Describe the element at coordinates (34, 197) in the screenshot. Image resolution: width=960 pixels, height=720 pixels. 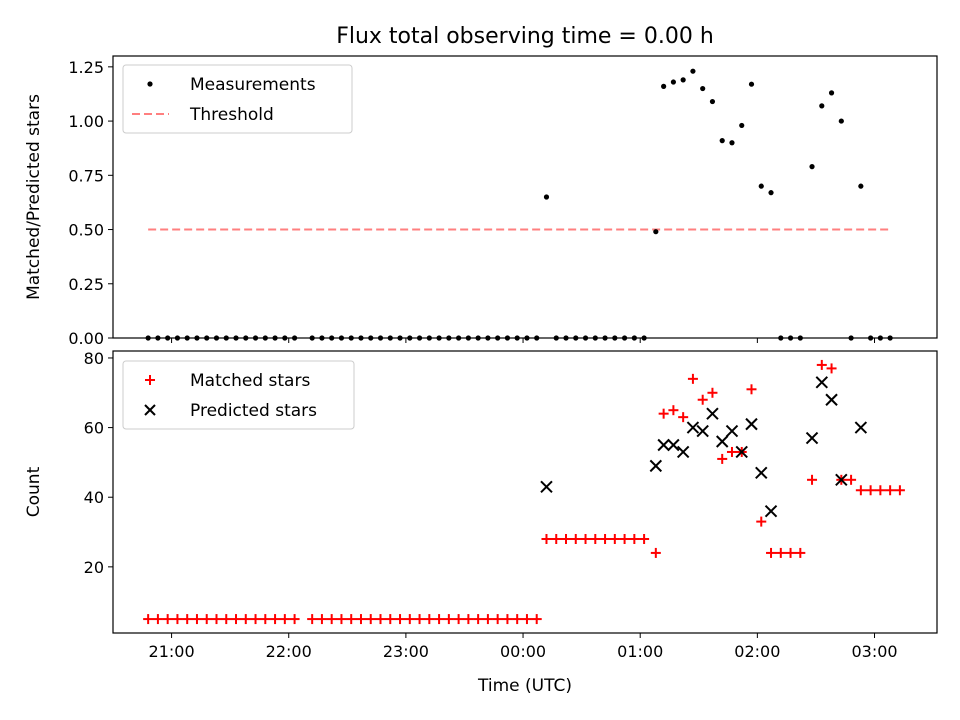
I see `y-axis-label: Matched/Predicted stars` at that location.